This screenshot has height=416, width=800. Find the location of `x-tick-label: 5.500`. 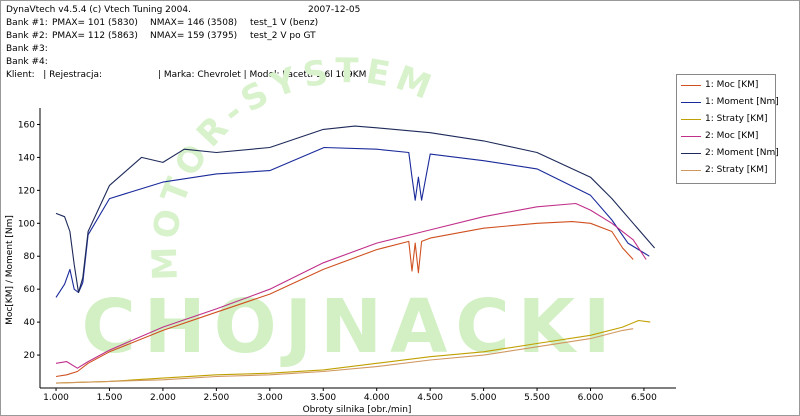

x-tick-label: 5.500 is located at coordinates (537, 398).